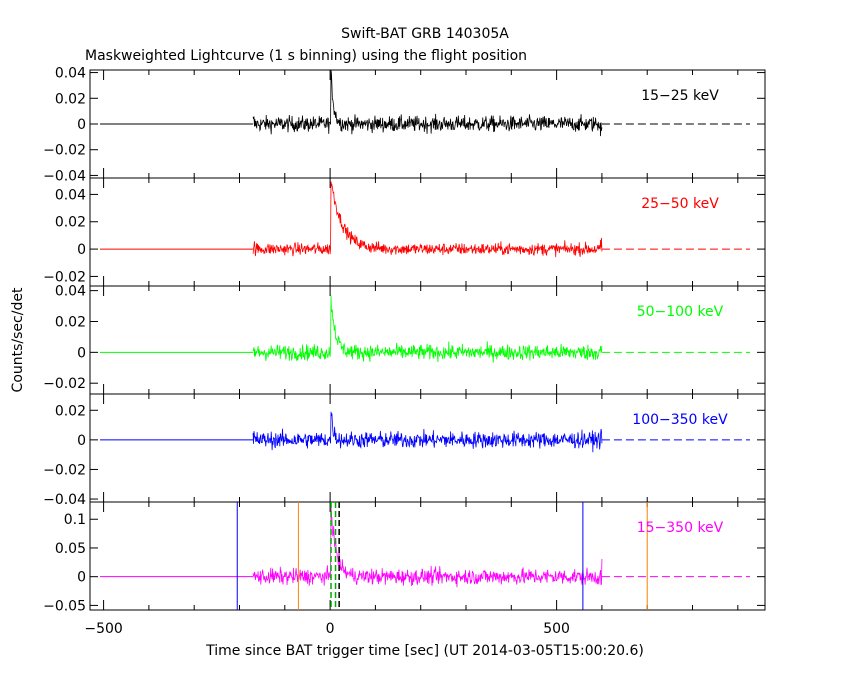 This screenshot has width=850, height=684. What do you see at coordinates (70, 549) in the screenshot?
I see `y-tick-label: 0.05` at bounding box center [70, 549].